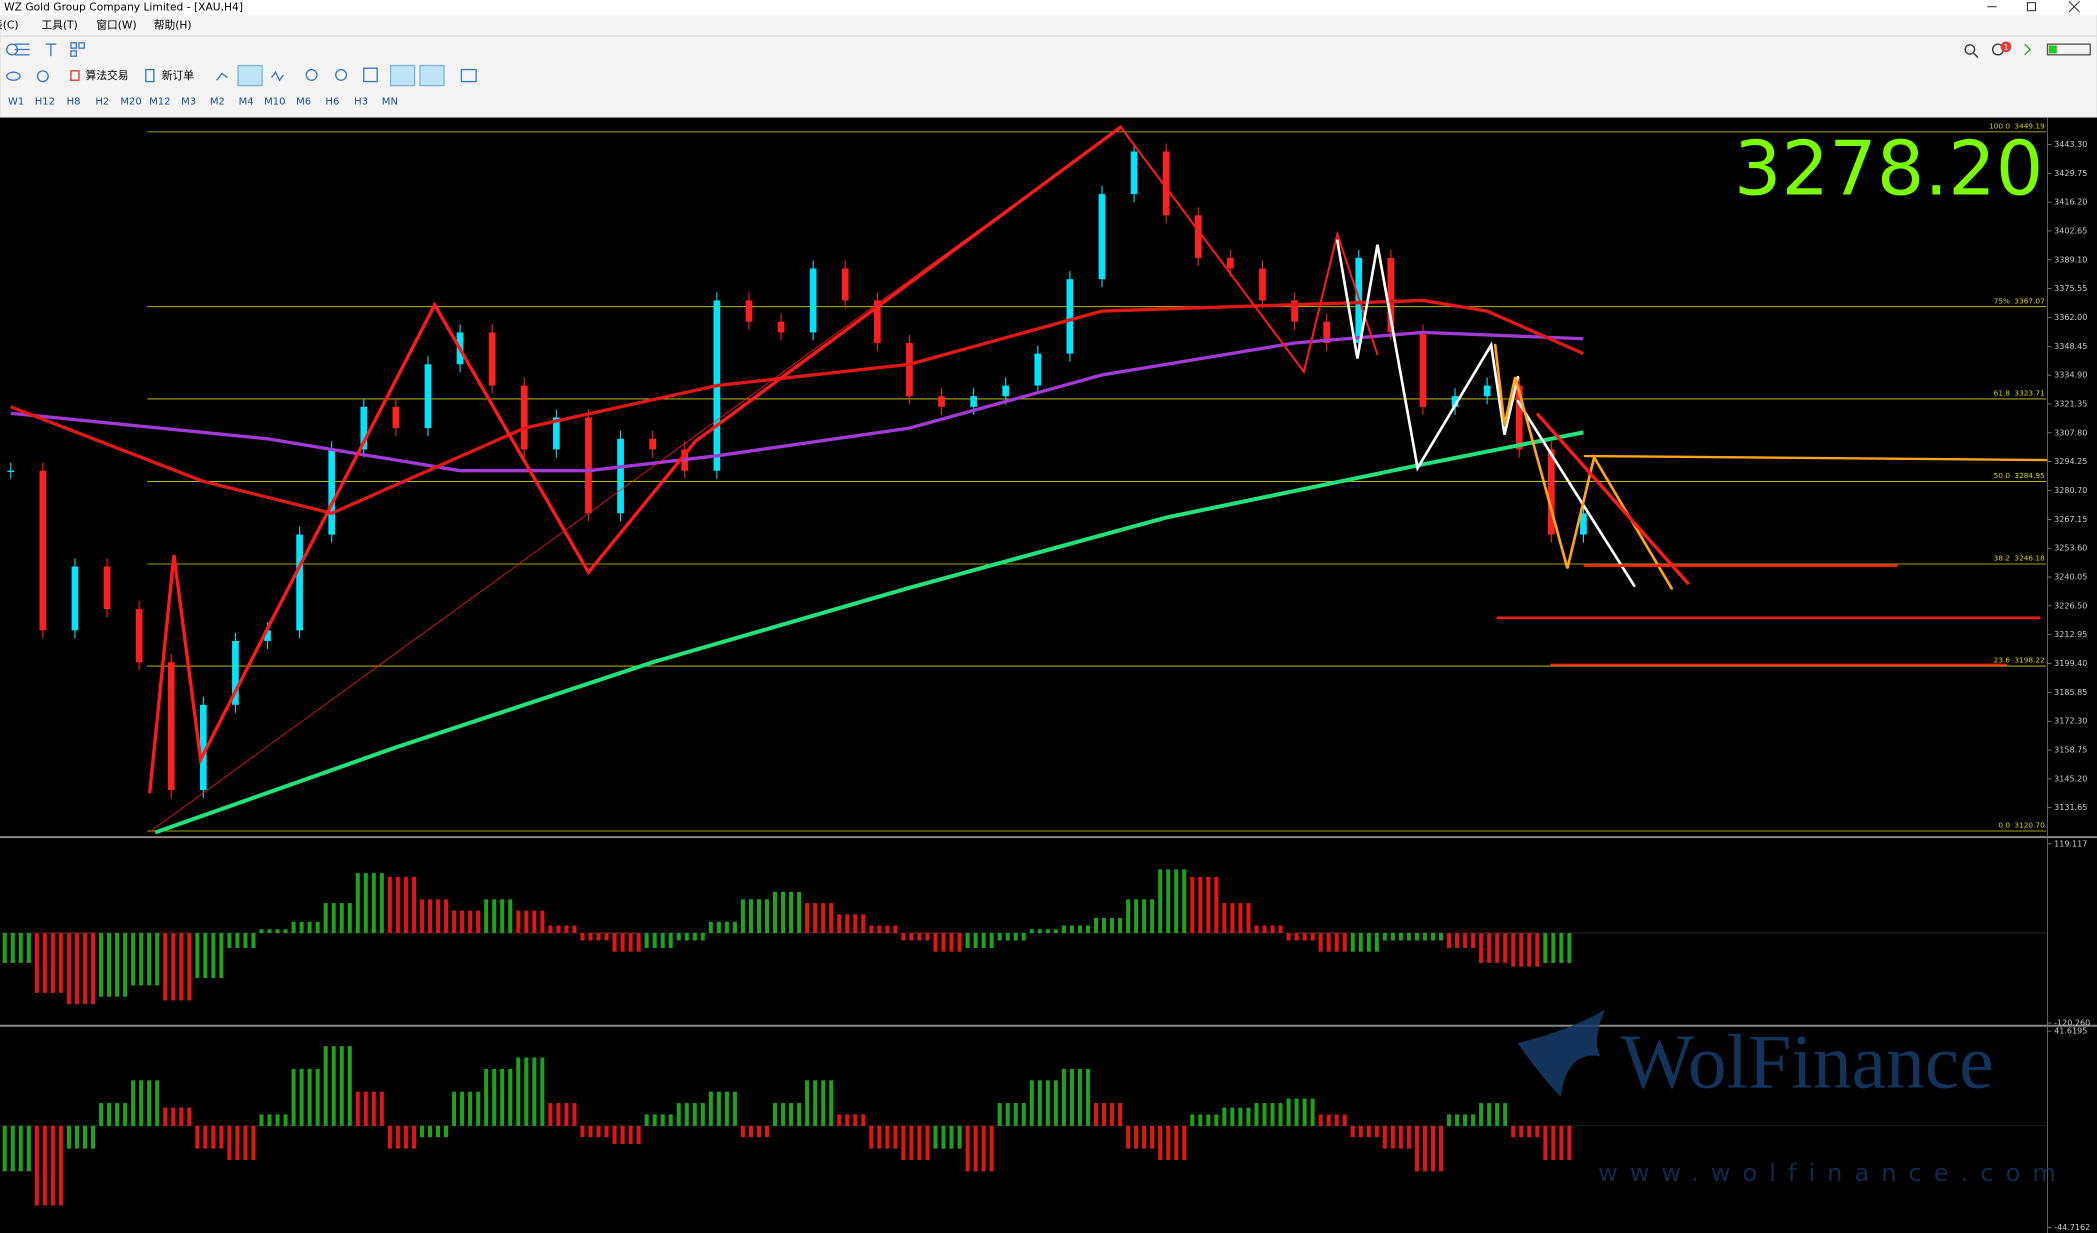 This screenshot has width=2097, height=1233. What do you see at coordinates (188, 102) in the screenshot?
I see `timeframe-button: M3` at bounding box center [188, 102].